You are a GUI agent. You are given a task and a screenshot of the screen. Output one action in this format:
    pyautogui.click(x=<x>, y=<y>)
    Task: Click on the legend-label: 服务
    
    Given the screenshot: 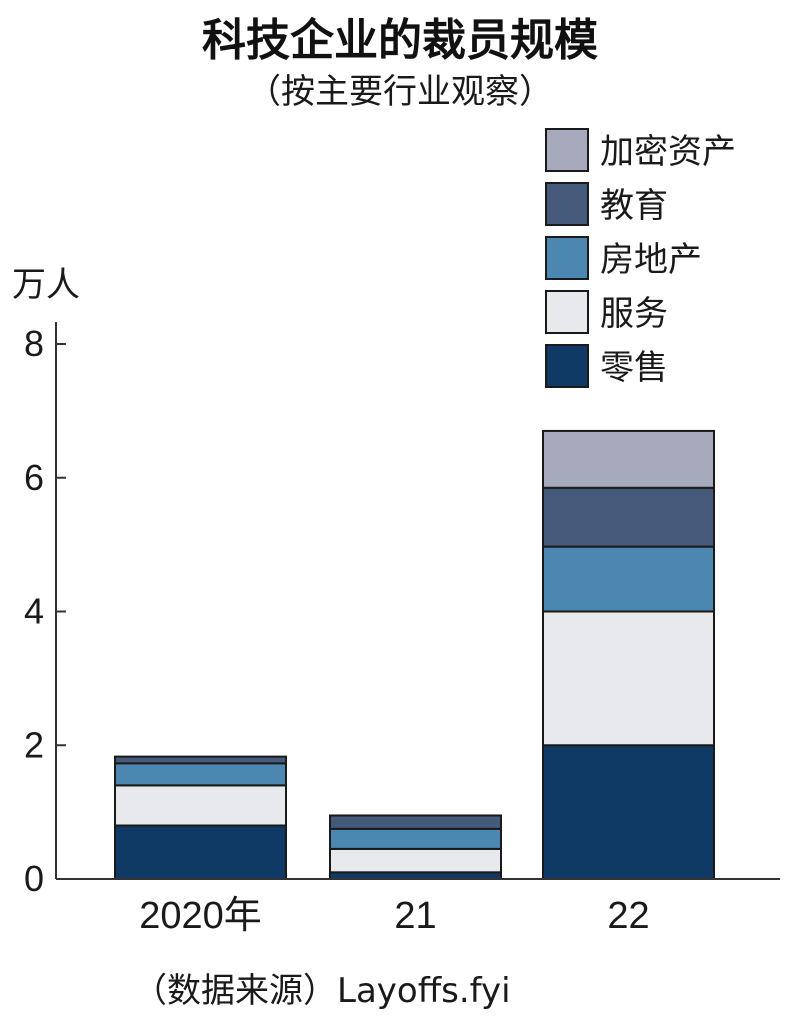 What is the action you would take?
    pyautogui.click(x=634, y=314)
    